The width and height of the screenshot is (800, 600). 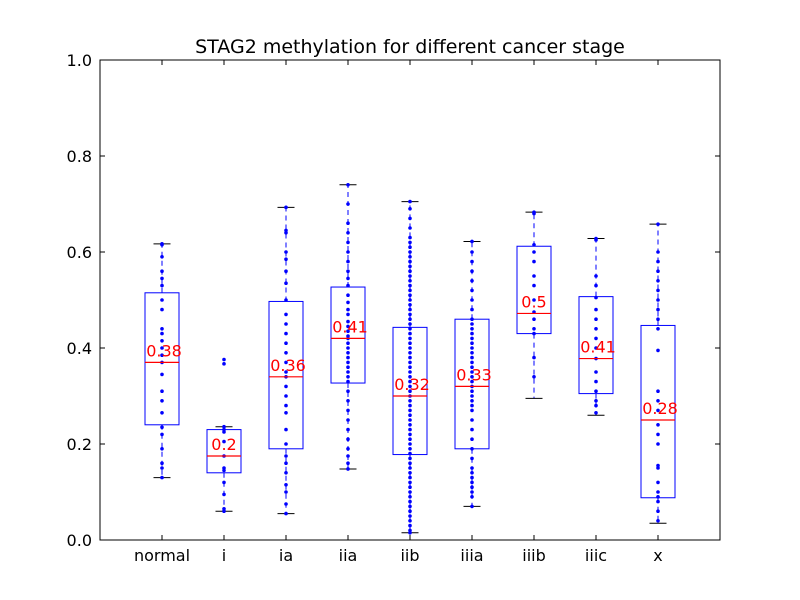 I want to click on y-tick-label: 0.2, so click(x=79, y=444).